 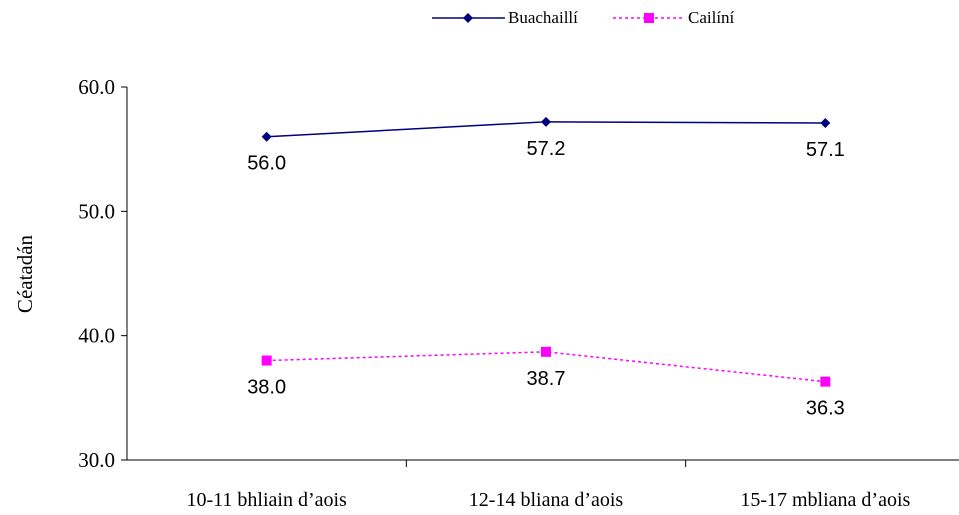 What do you see at coordinates (546, 149) in the screenshot?
I see `data-label: 57.2` at bounding box center [546, 149].